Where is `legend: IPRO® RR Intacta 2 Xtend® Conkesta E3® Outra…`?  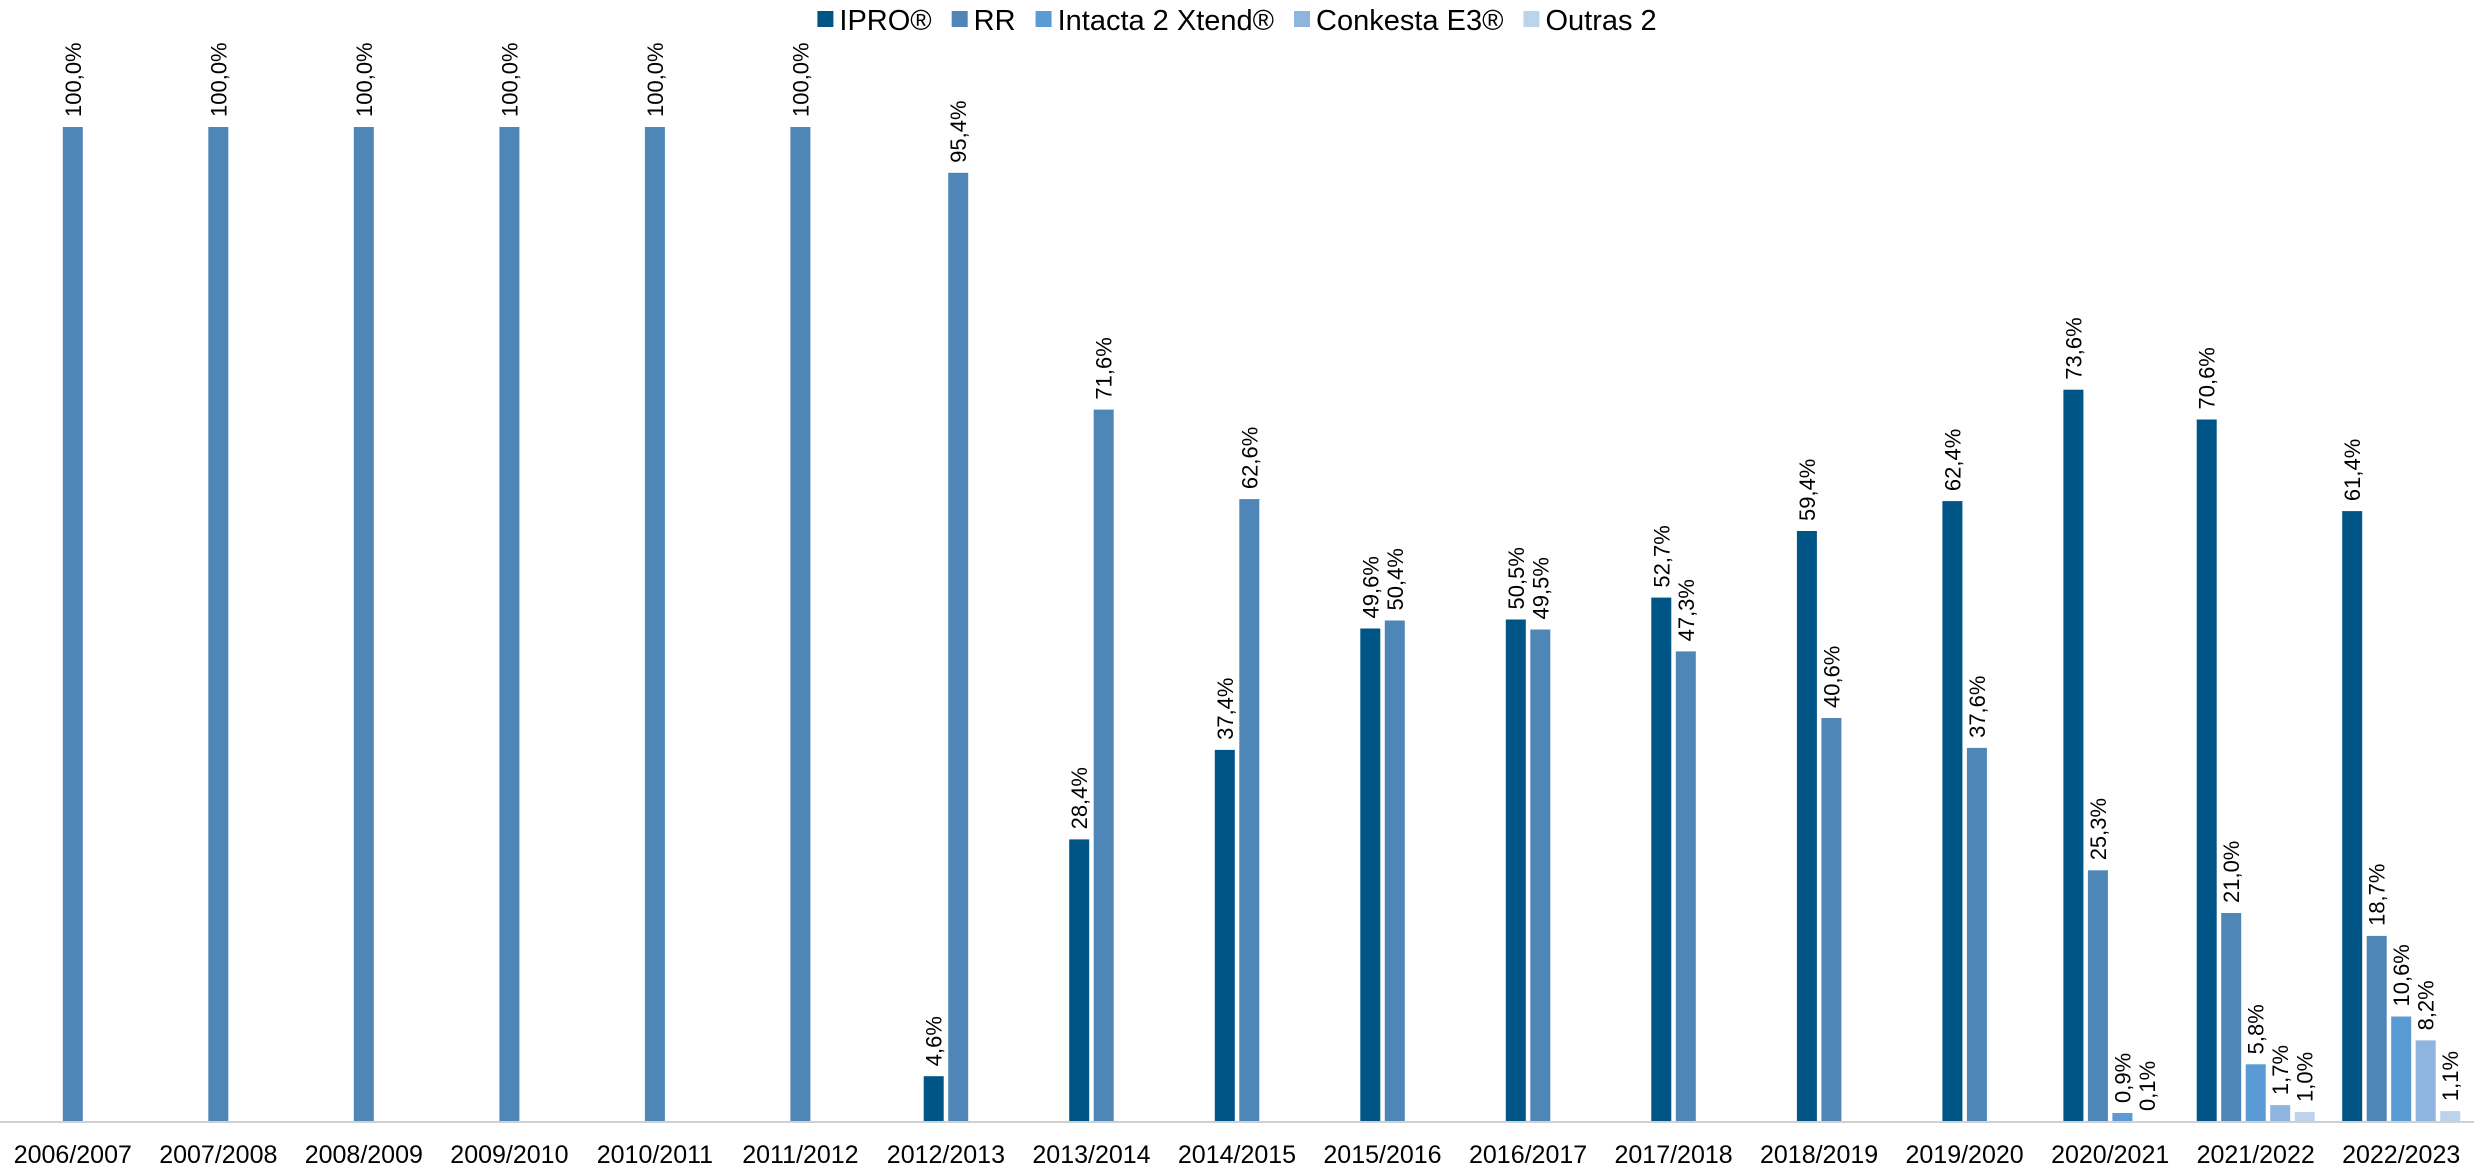
legend: IPRO® RR Intacta 2 Xtend® Conkesta E3® Outra… is located at coordinates (1237, 21).